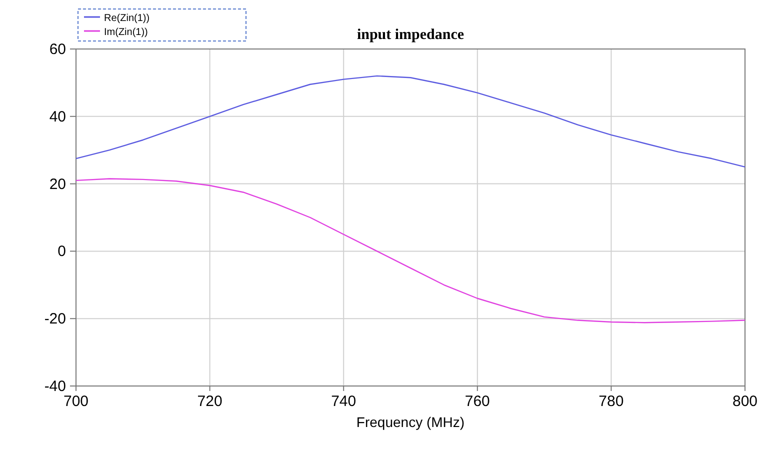 The width and height of the screenshot is (782, 449). Describe the element at coordinates (611, 401) in the screenshot. I see `x-tick-label: 780` at that location.